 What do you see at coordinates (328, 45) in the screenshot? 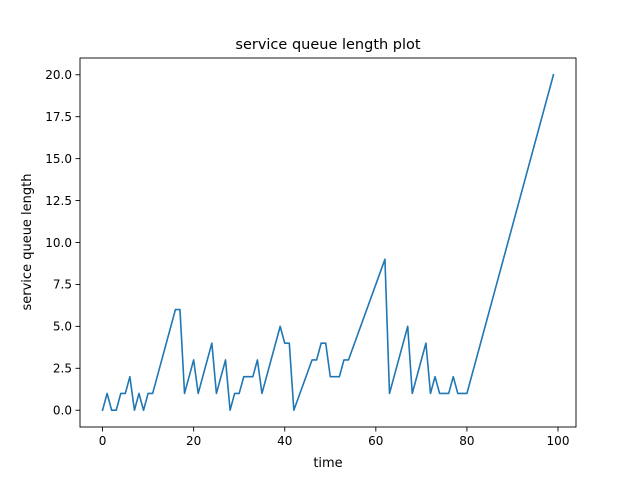
I see `chart-title: service queue length plot` at bounding box center [328, 45].